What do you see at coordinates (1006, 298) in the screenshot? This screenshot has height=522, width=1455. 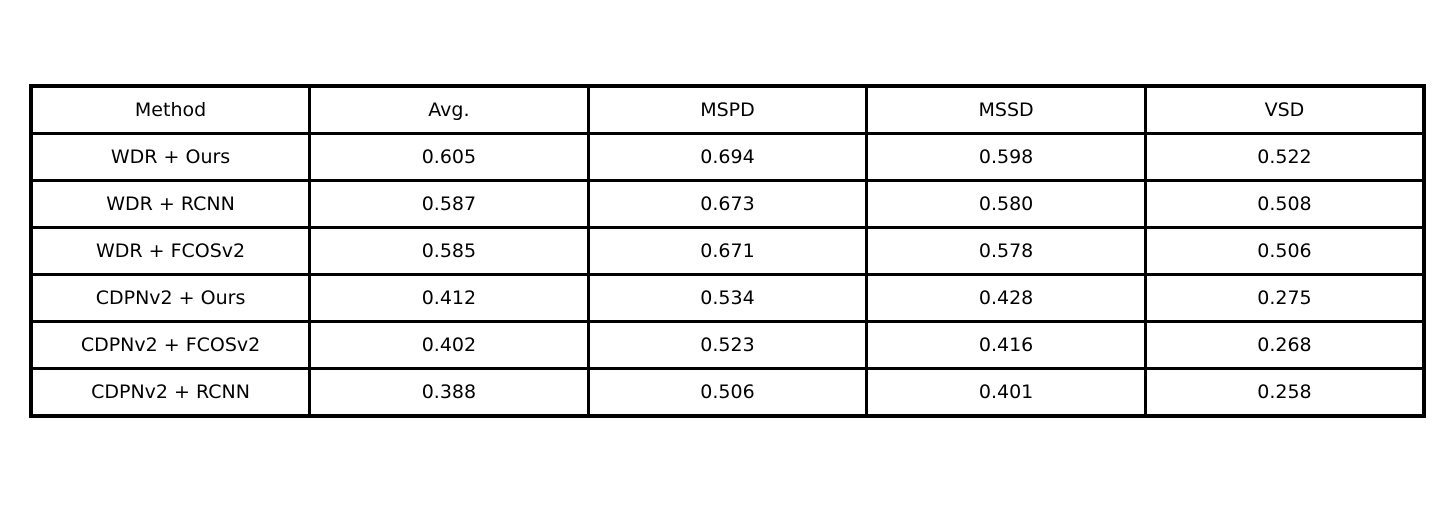 I see `mssd-cell: 0.428` at bounding box center [1006, 298].